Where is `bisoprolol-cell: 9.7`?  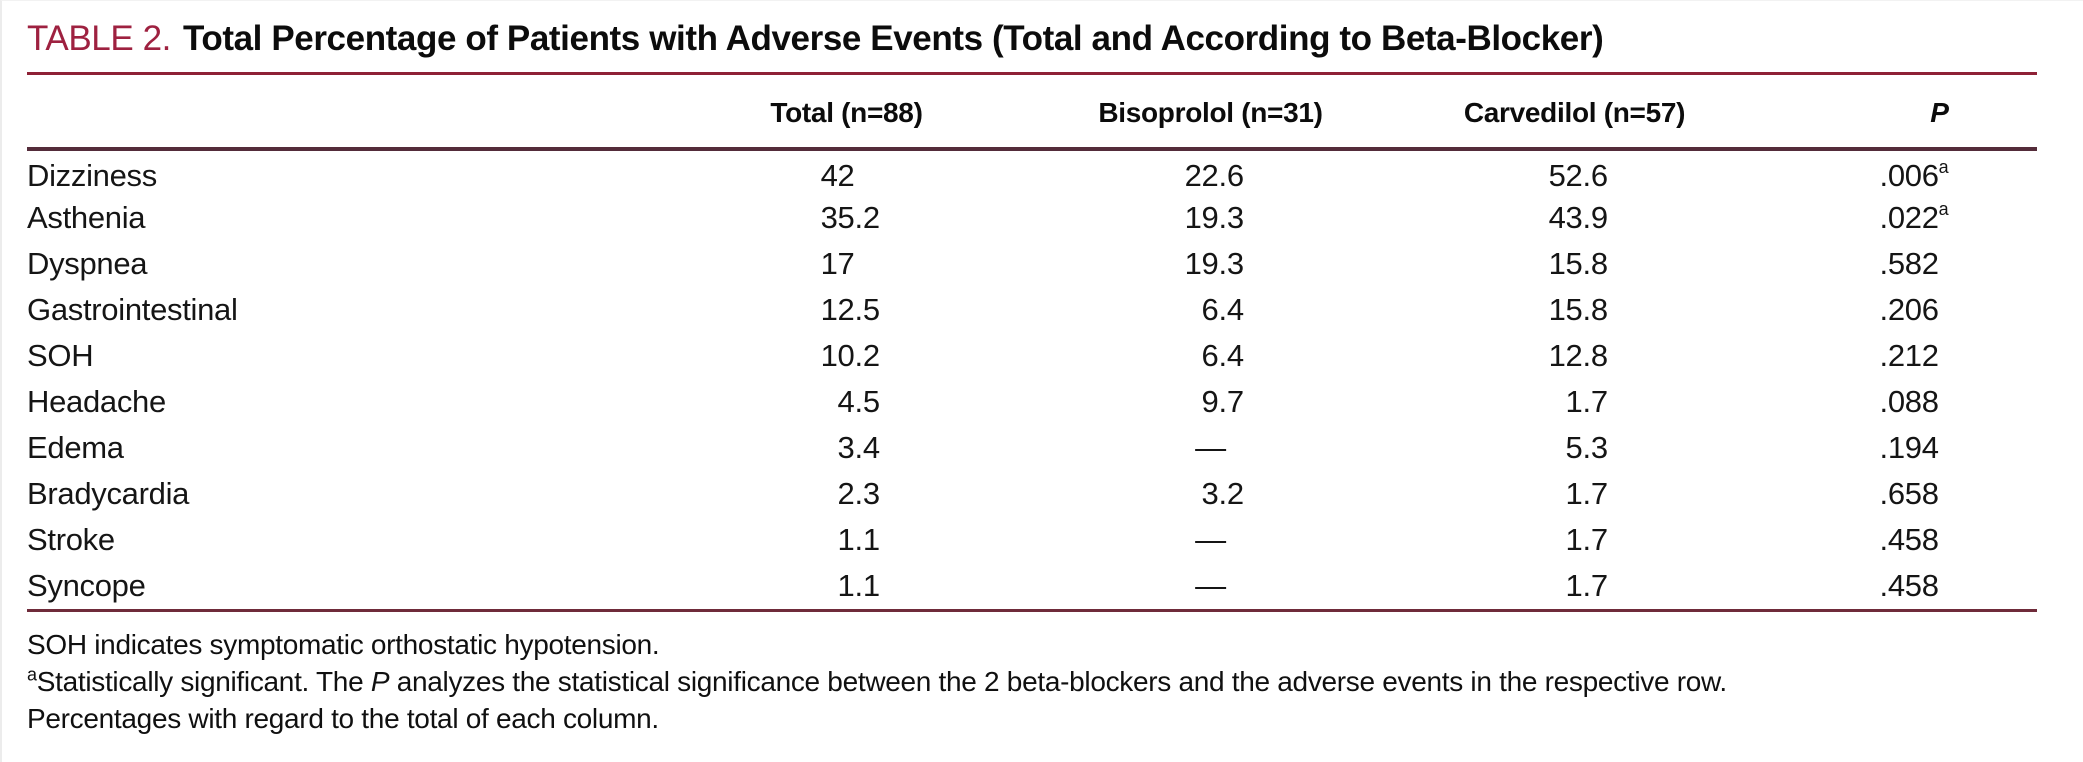 bisoprolol-cell: 9.7 is located at coordinates (1223, 401).